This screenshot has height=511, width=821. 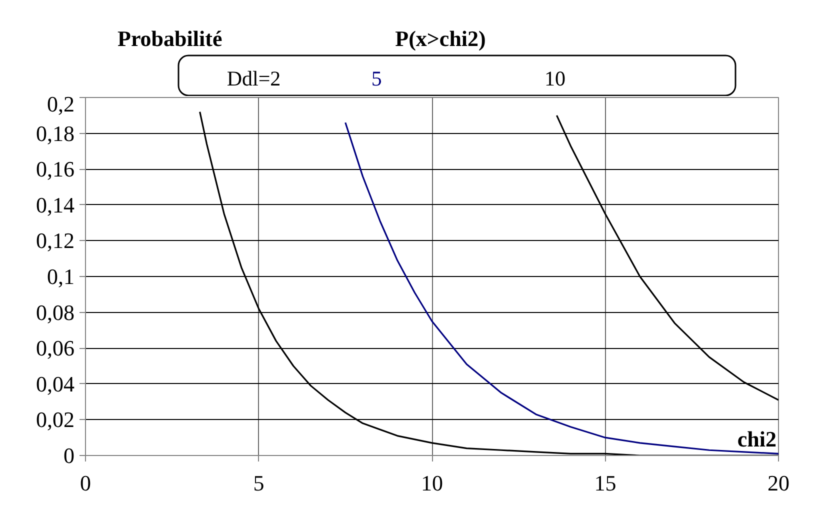 I want to click on series-label: Ddl=2, so click(x=253, y=78).